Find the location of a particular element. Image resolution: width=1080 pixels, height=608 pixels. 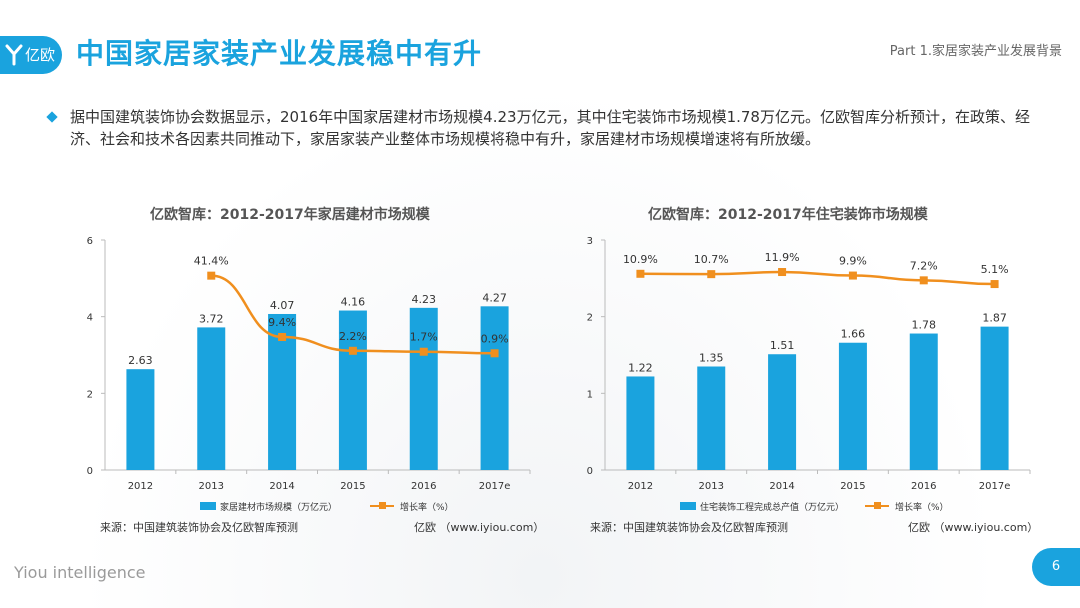

y-tick-label: 3 is located at coordinates (590, 241).